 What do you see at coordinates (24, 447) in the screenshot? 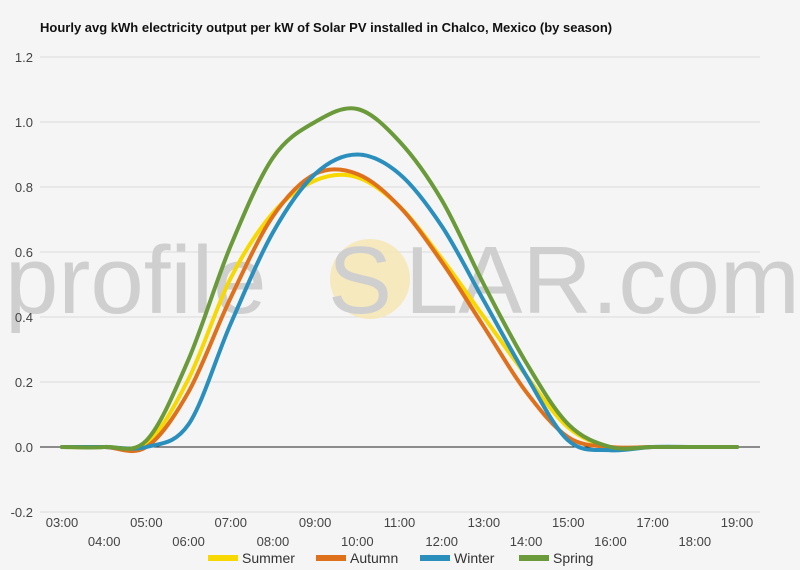
I see `y-tick-label: 0.0` at bounding box center [24, 447].